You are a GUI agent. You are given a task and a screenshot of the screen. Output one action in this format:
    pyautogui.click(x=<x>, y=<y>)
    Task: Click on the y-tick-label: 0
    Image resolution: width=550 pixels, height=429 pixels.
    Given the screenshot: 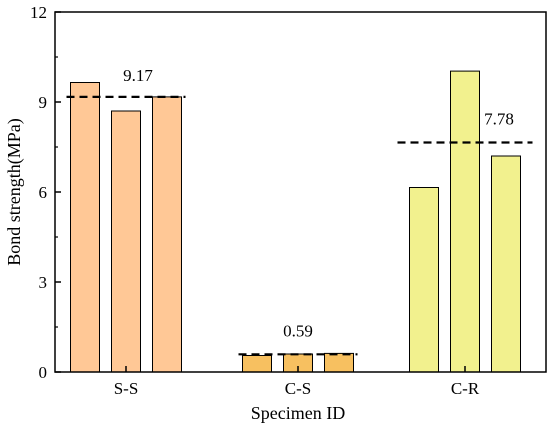 What is the action you would take?
    pyautogui.click(x=43, y=372)
    